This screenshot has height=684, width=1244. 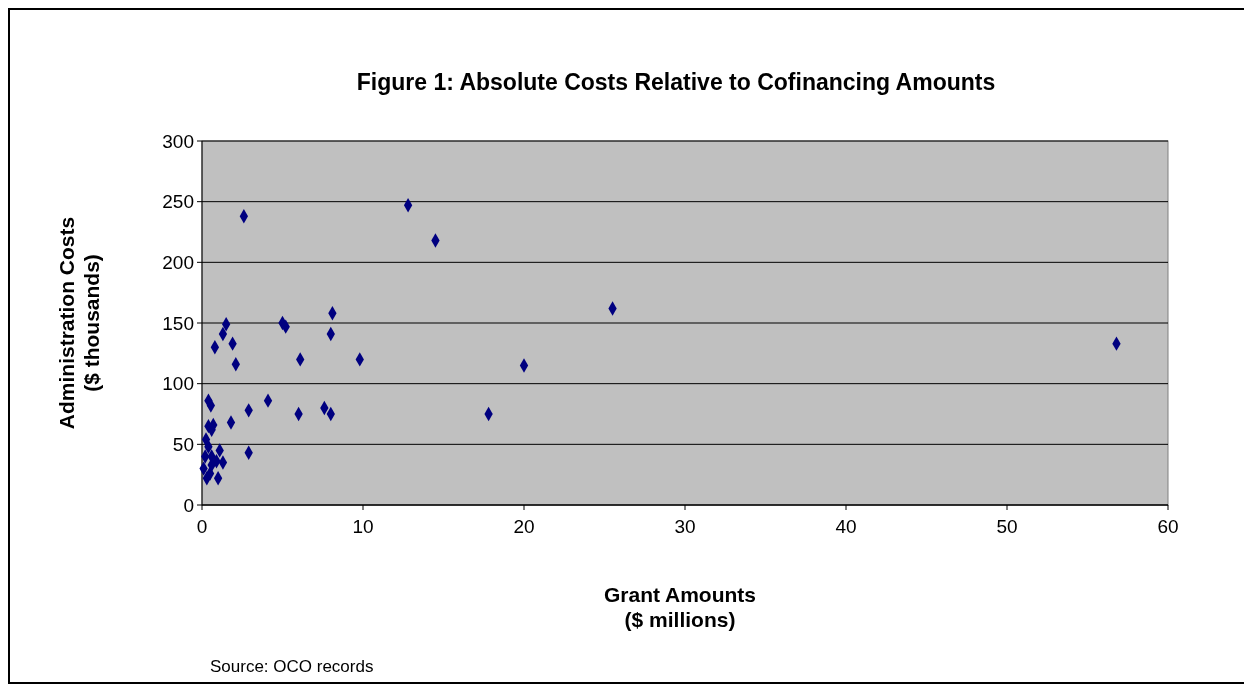 I want to click on x-tick-label: 20, so click(x=524, y=526).